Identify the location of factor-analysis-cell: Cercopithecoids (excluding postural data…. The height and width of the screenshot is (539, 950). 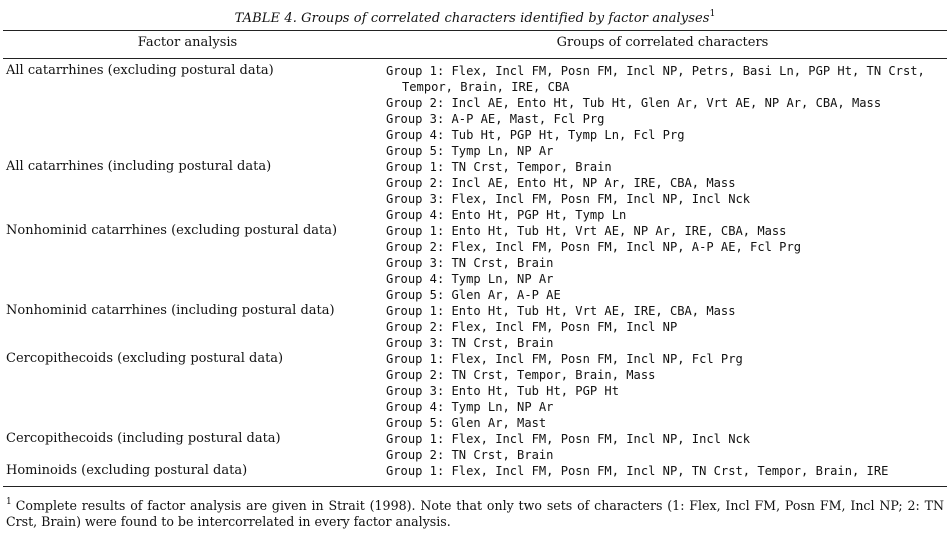
(145, 358).